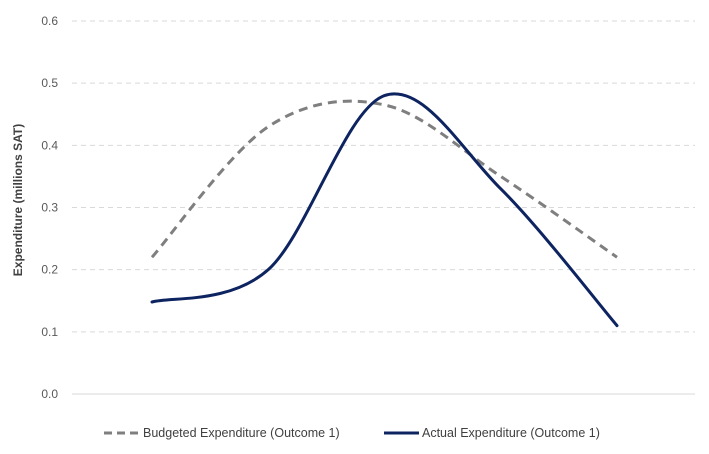 The width and height of the screenshot is (709, 454). What do you see at coordinates (49, 394) in the screenshot?
I see `y-tick-label: 0.0` at bounding box center [49, 394].